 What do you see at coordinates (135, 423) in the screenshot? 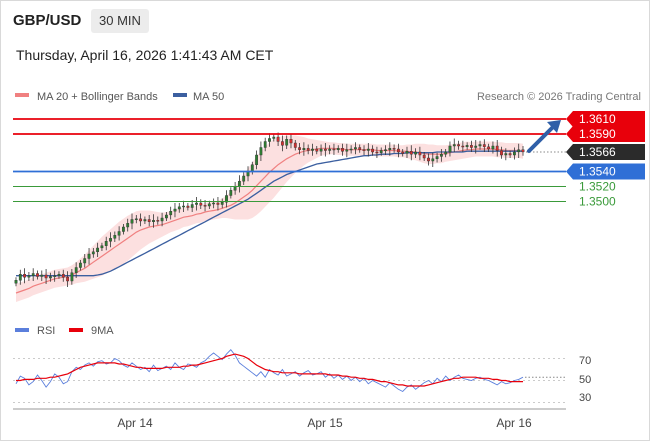
I see `x-tick-label: Apr 14` at bounding box center [135, 423].